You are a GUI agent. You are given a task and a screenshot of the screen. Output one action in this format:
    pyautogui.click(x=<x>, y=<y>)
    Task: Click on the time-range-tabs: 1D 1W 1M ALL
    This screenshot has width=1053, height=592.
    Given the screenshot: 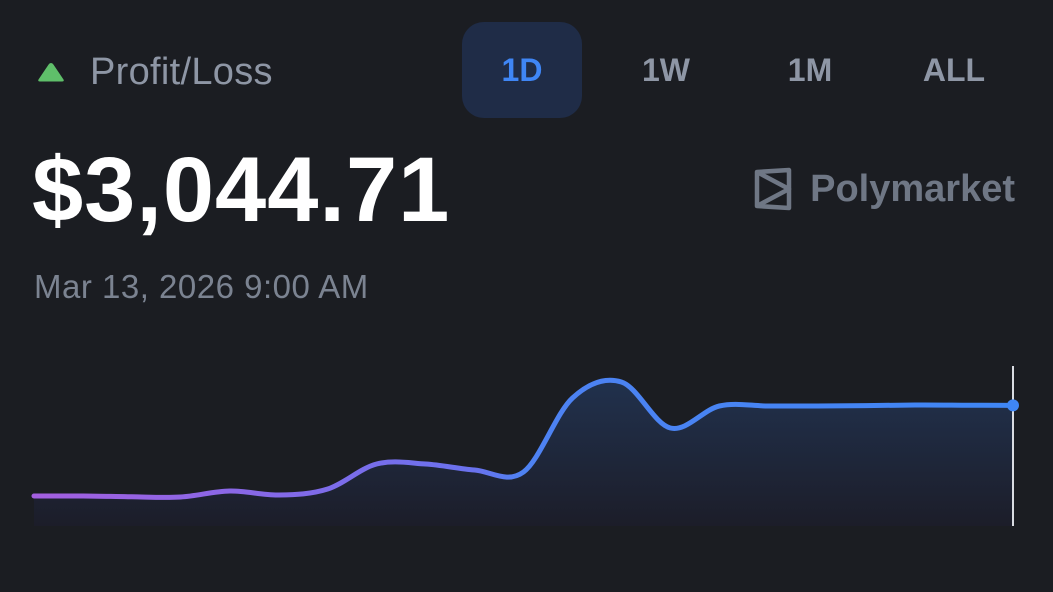 What is the action you would take?
    pyautogui.click(x=738, y=70)
    